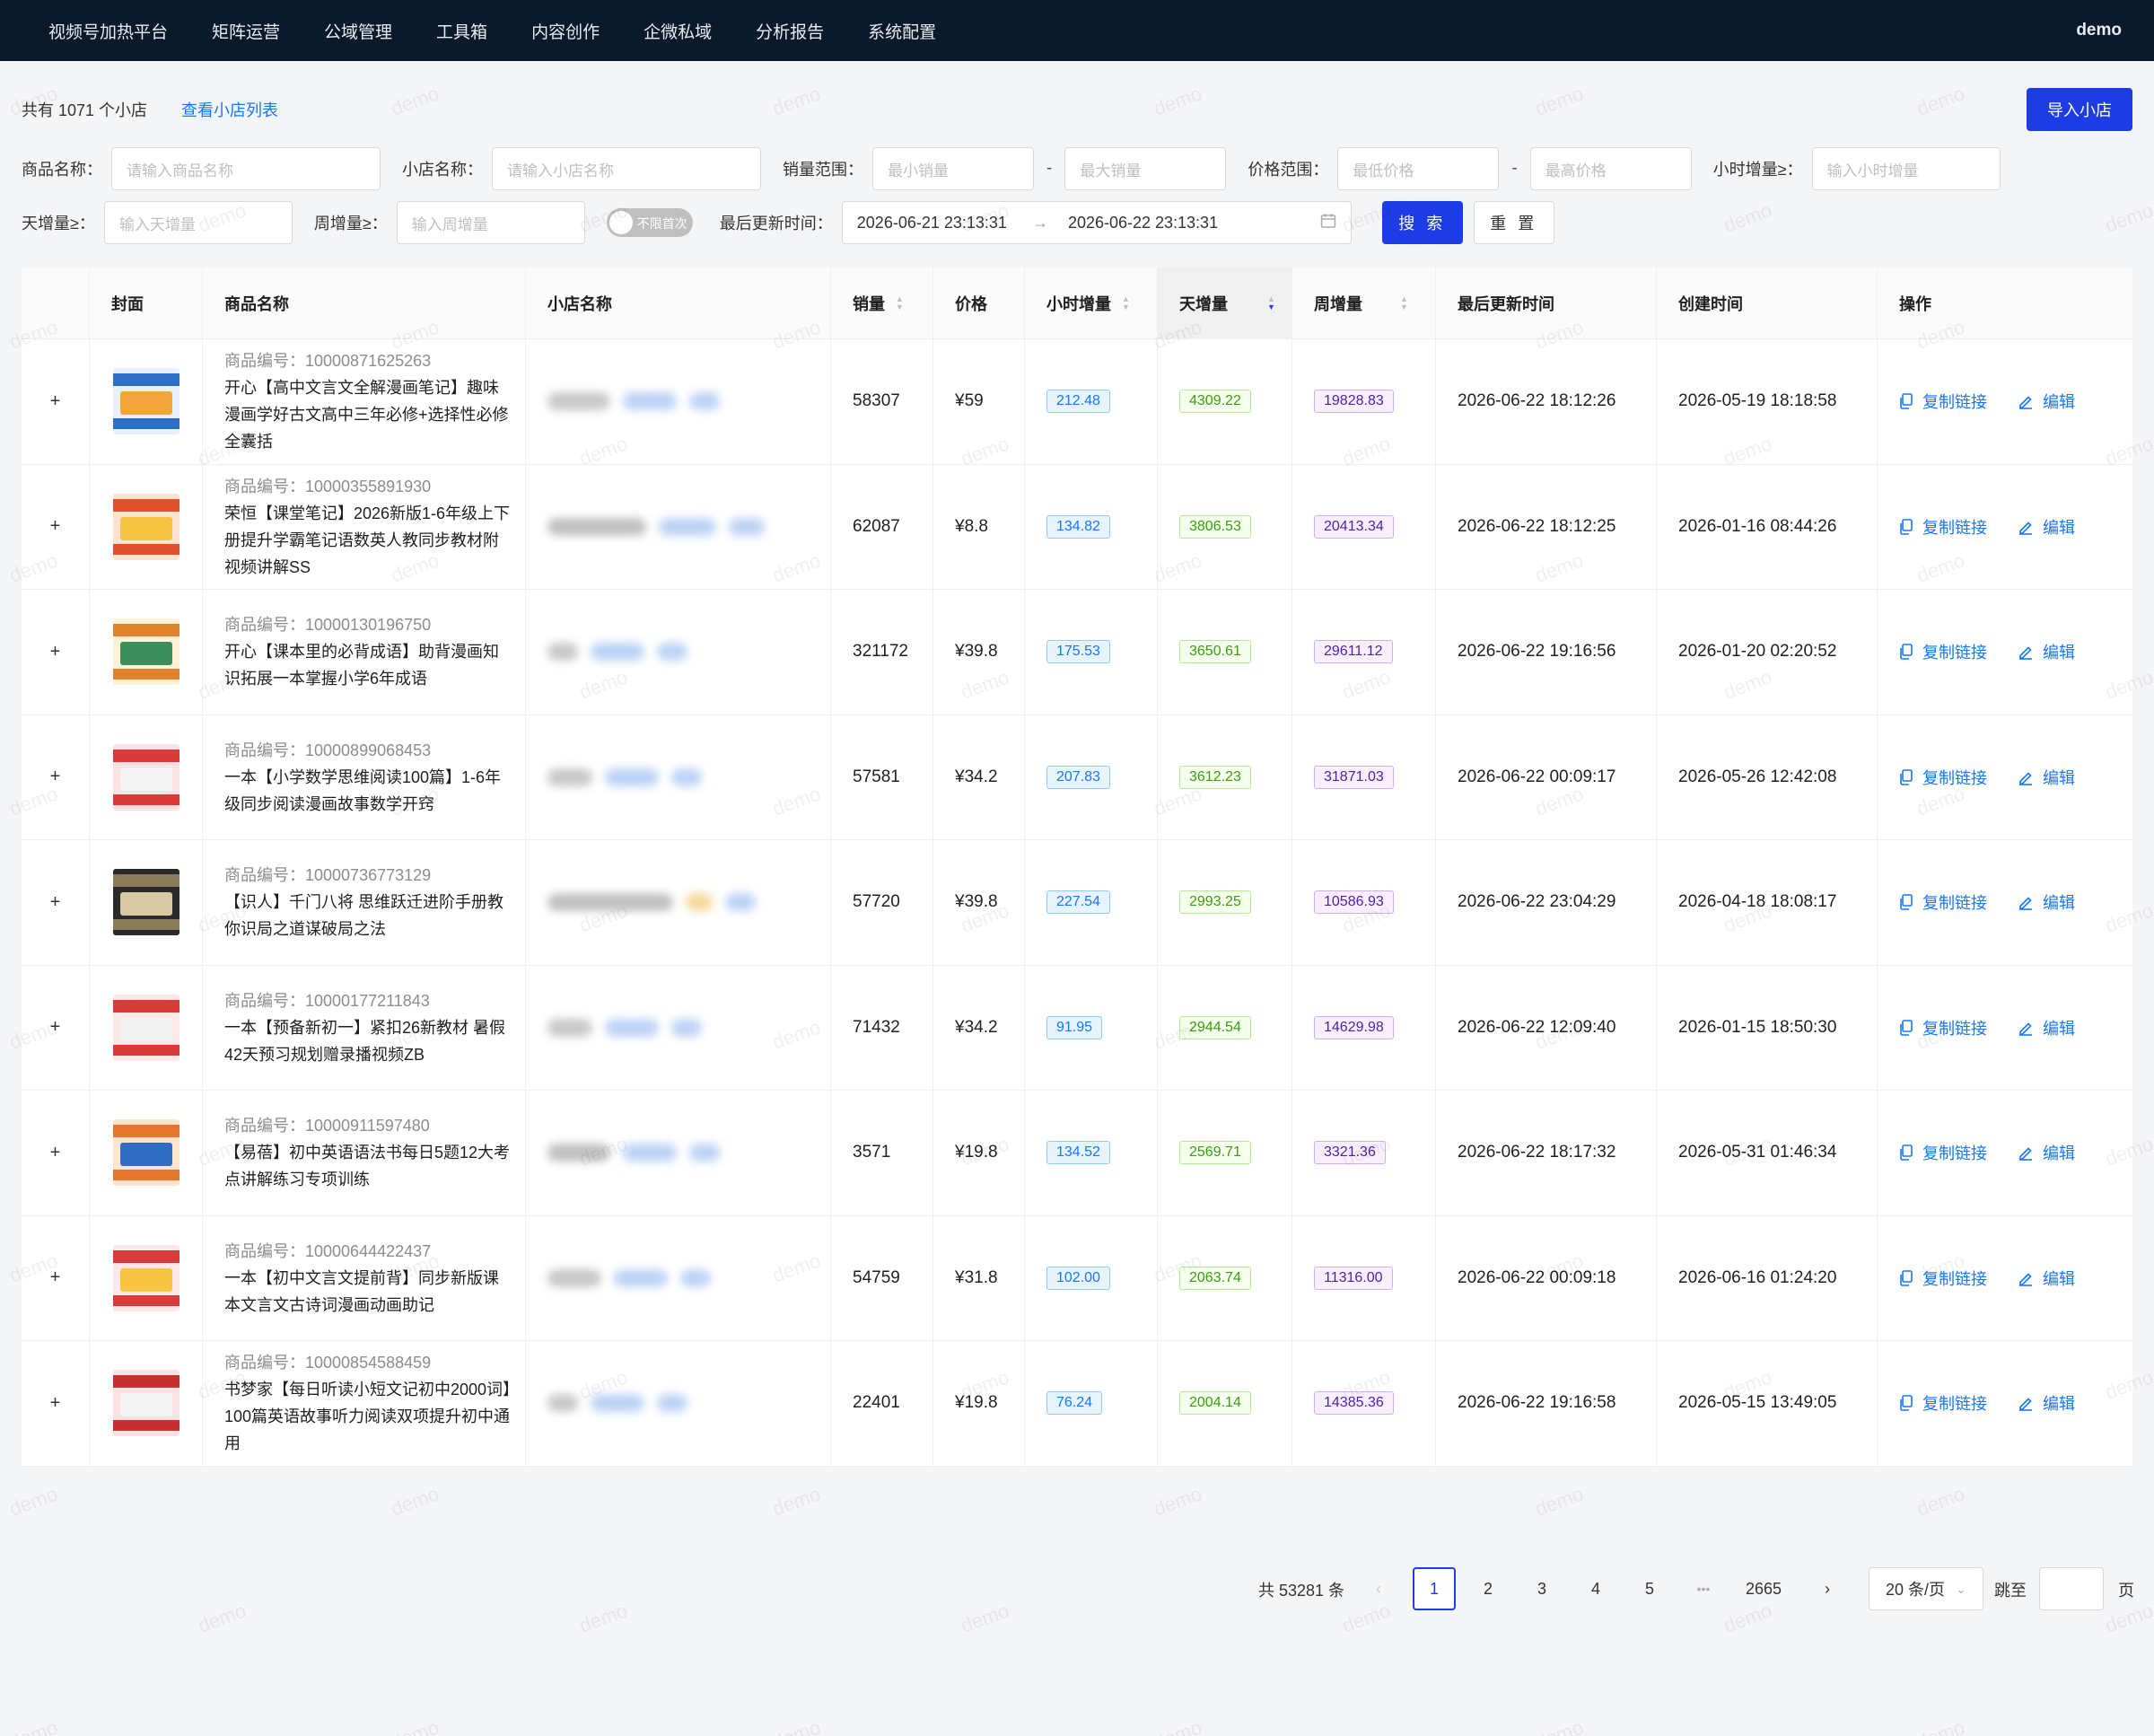 Image resolution: width=2154 pixels, height=1736 pixels. What do you see at coordinates (1225, 302) in the screenshot?
I see `header-day: 天增量 ▲ ▼` at bounding box center [1225, 302].